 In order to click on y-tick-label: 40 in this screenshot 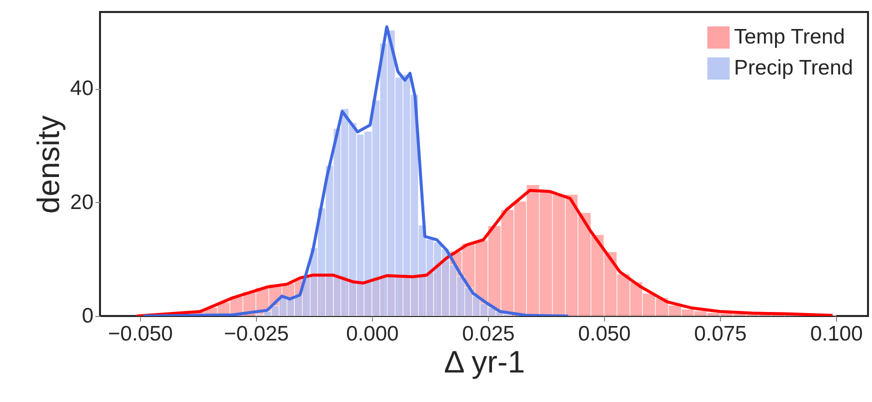, I will do `click(82, 88)`.